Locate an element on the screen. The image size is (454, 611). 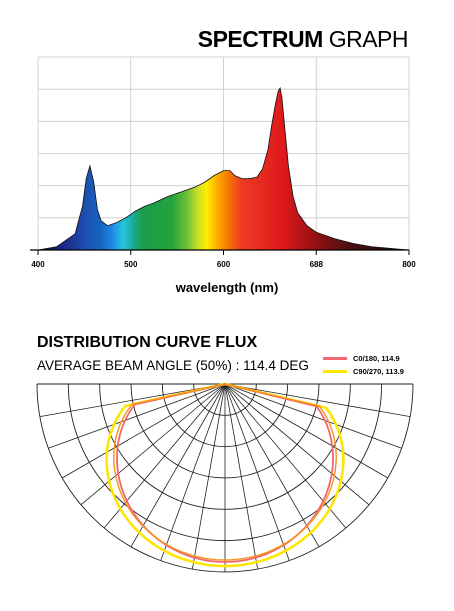
legend-item-c90: C90/270, 113.9 is located at coordinates (363, 371).